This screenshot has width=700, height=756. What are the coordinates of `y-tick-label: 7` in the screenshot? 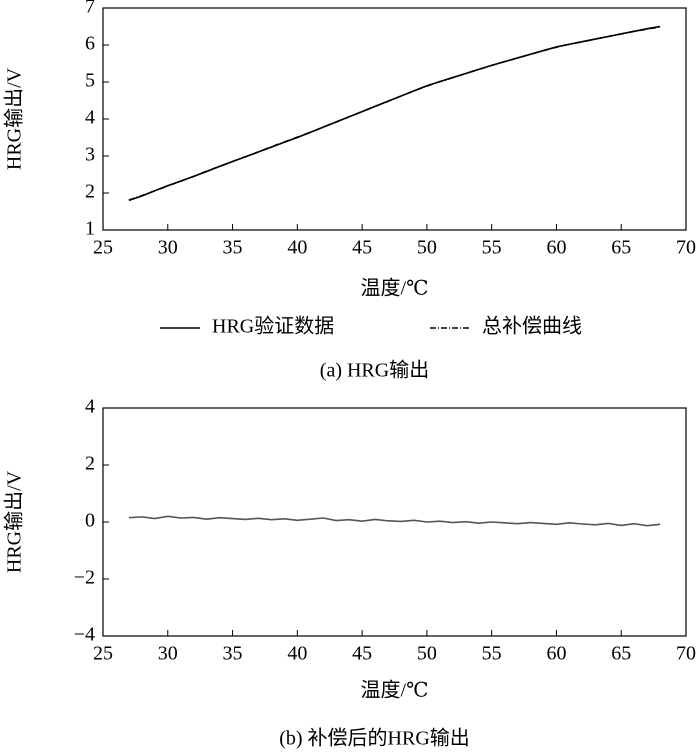 It's located at (90, 9).